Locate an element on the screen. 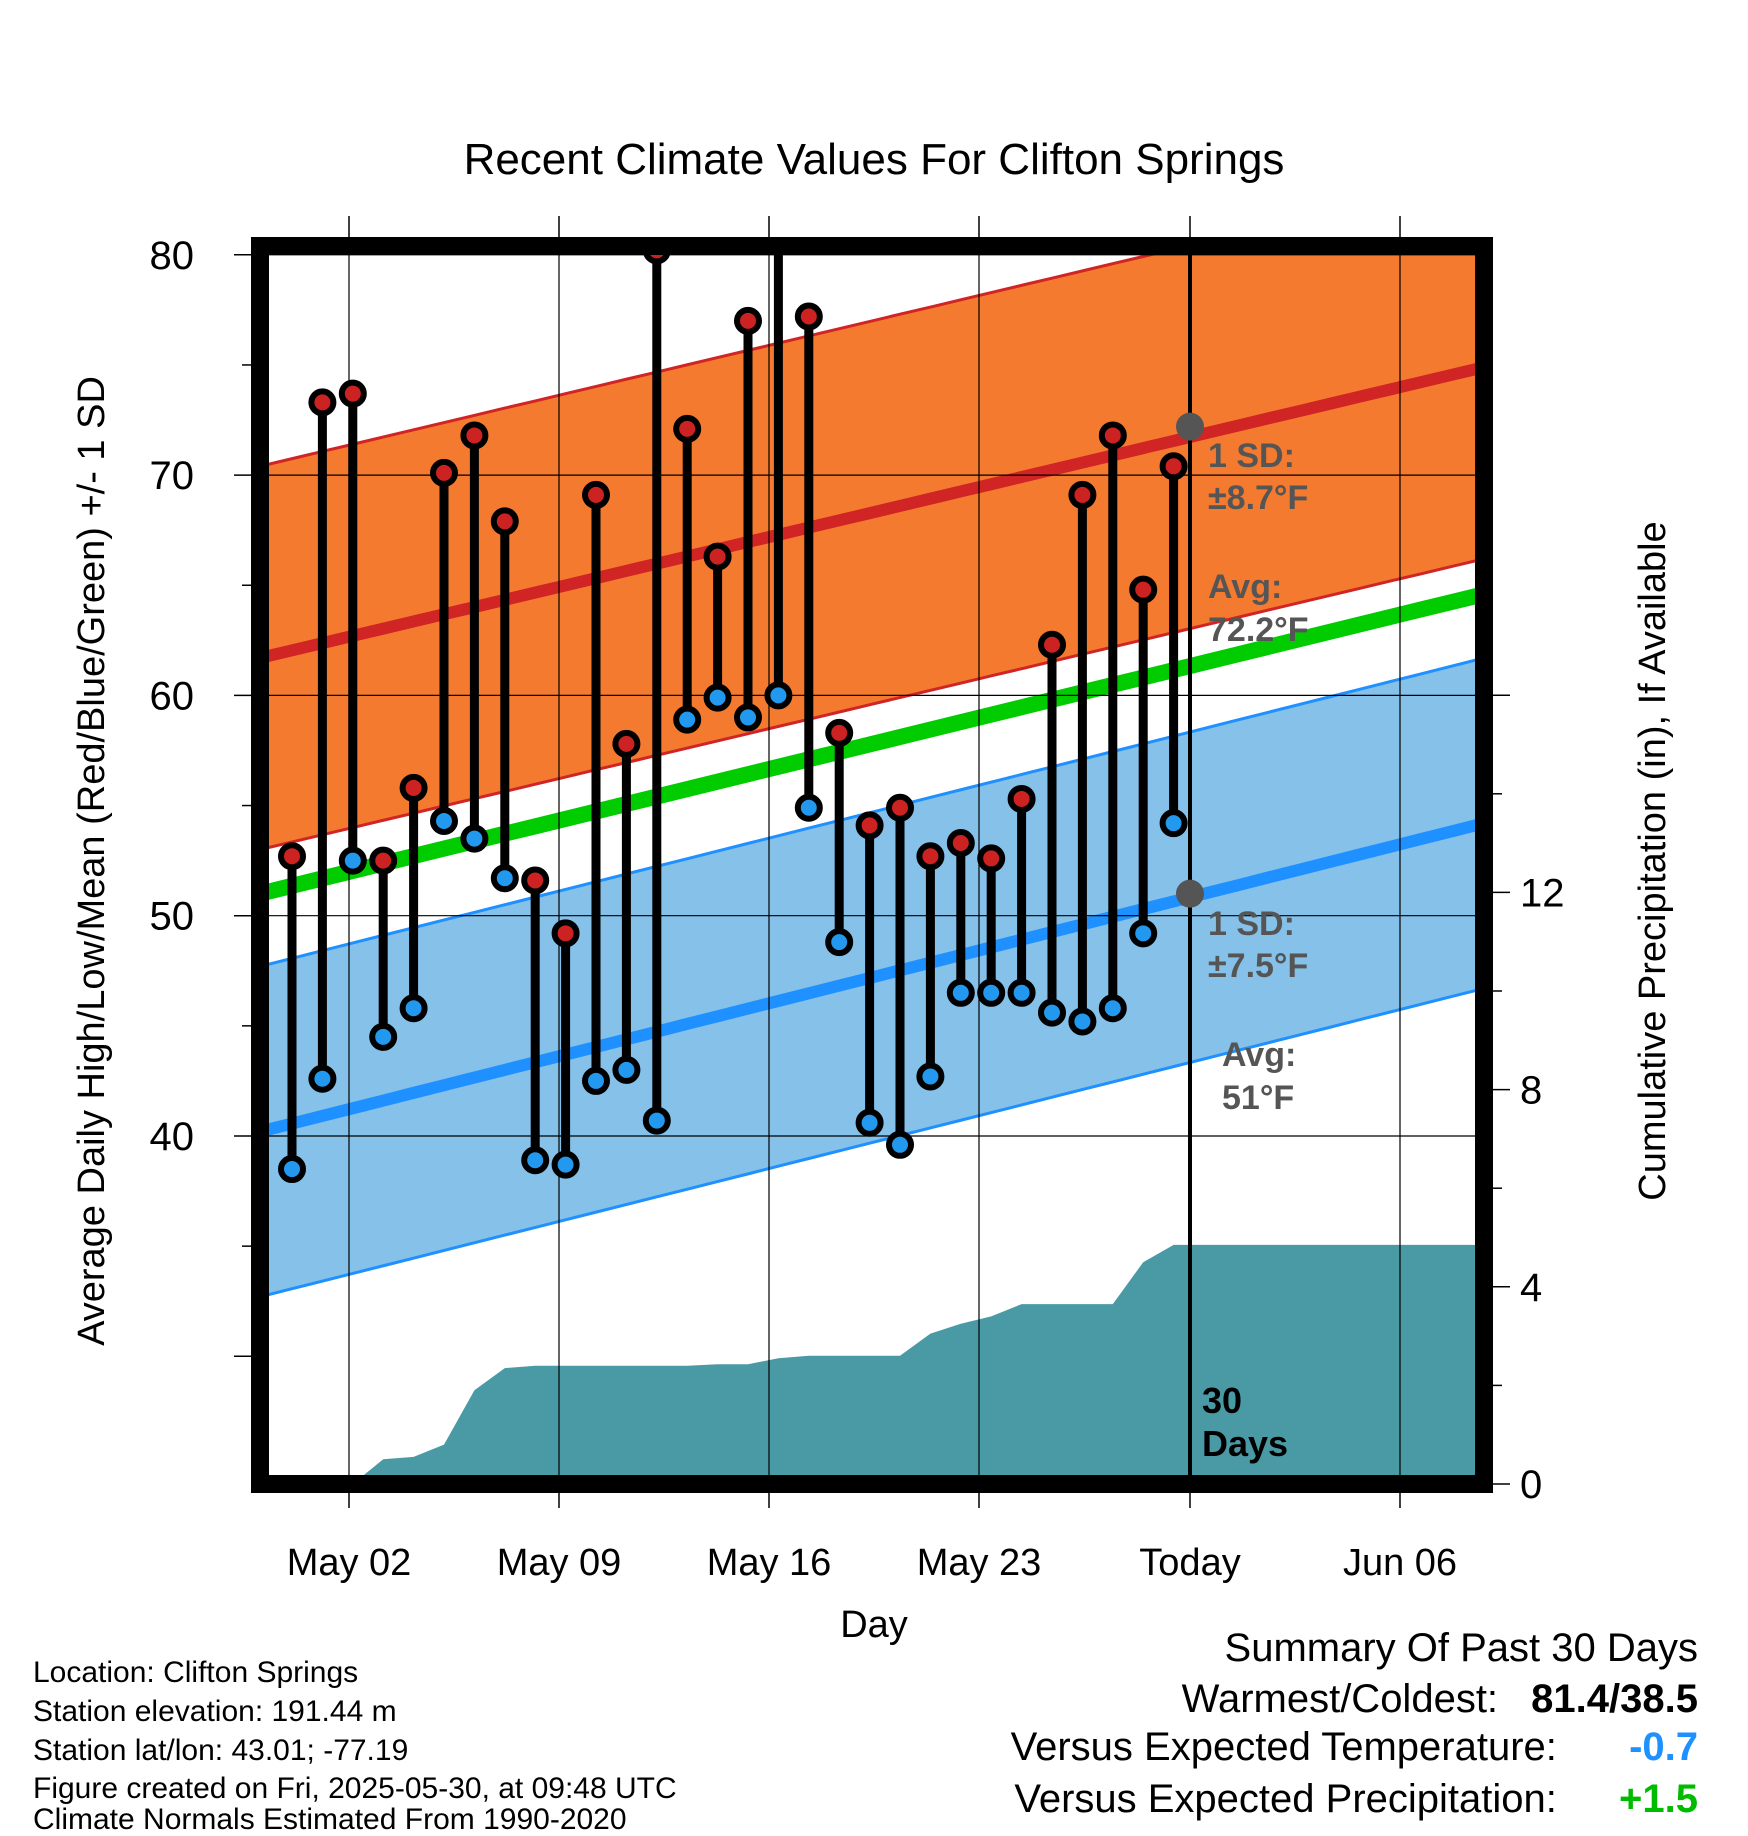 The width and height of the screenshot is (1748, 1836). footer-location: Location: Clifton Springs is located at coordinates (196, 1672).